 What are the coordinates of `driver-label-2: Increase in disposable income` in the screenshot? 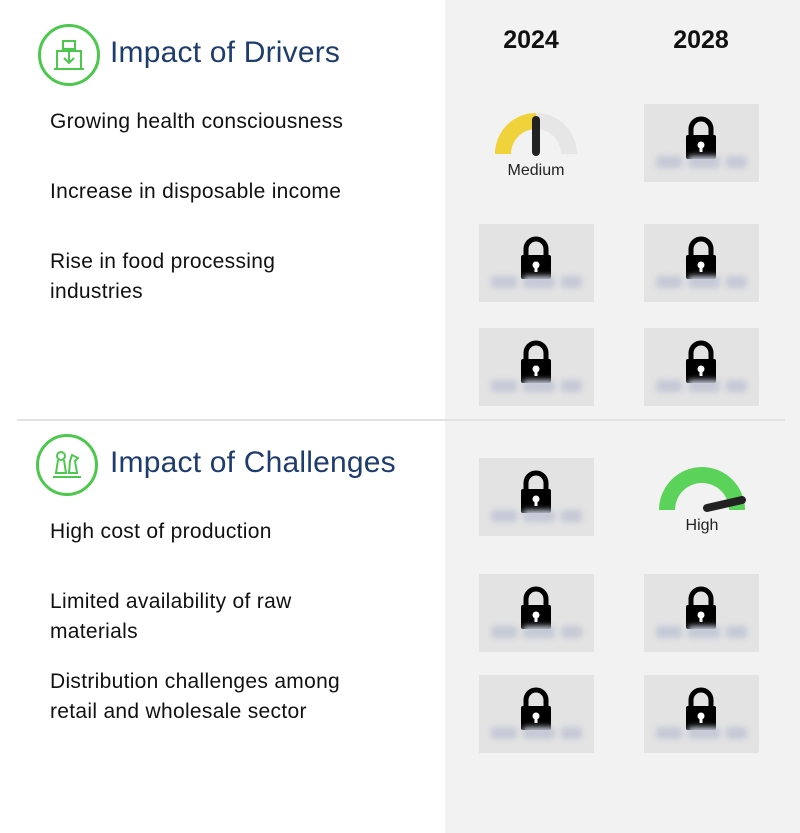 It's located at (196, 191).